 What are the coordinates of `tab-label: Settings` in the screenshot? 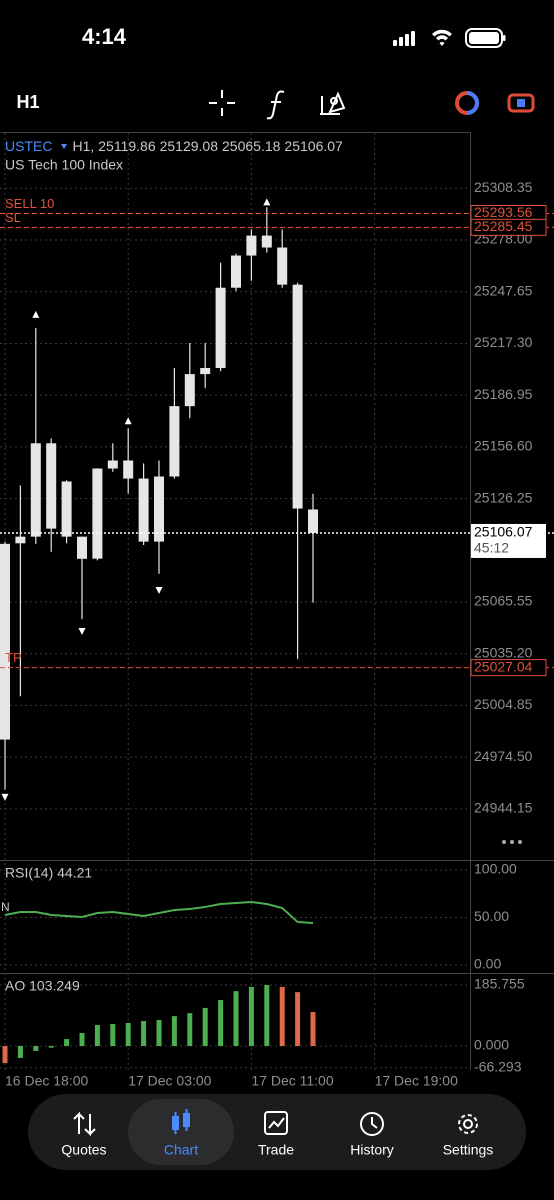 It's located at (468, 1150).